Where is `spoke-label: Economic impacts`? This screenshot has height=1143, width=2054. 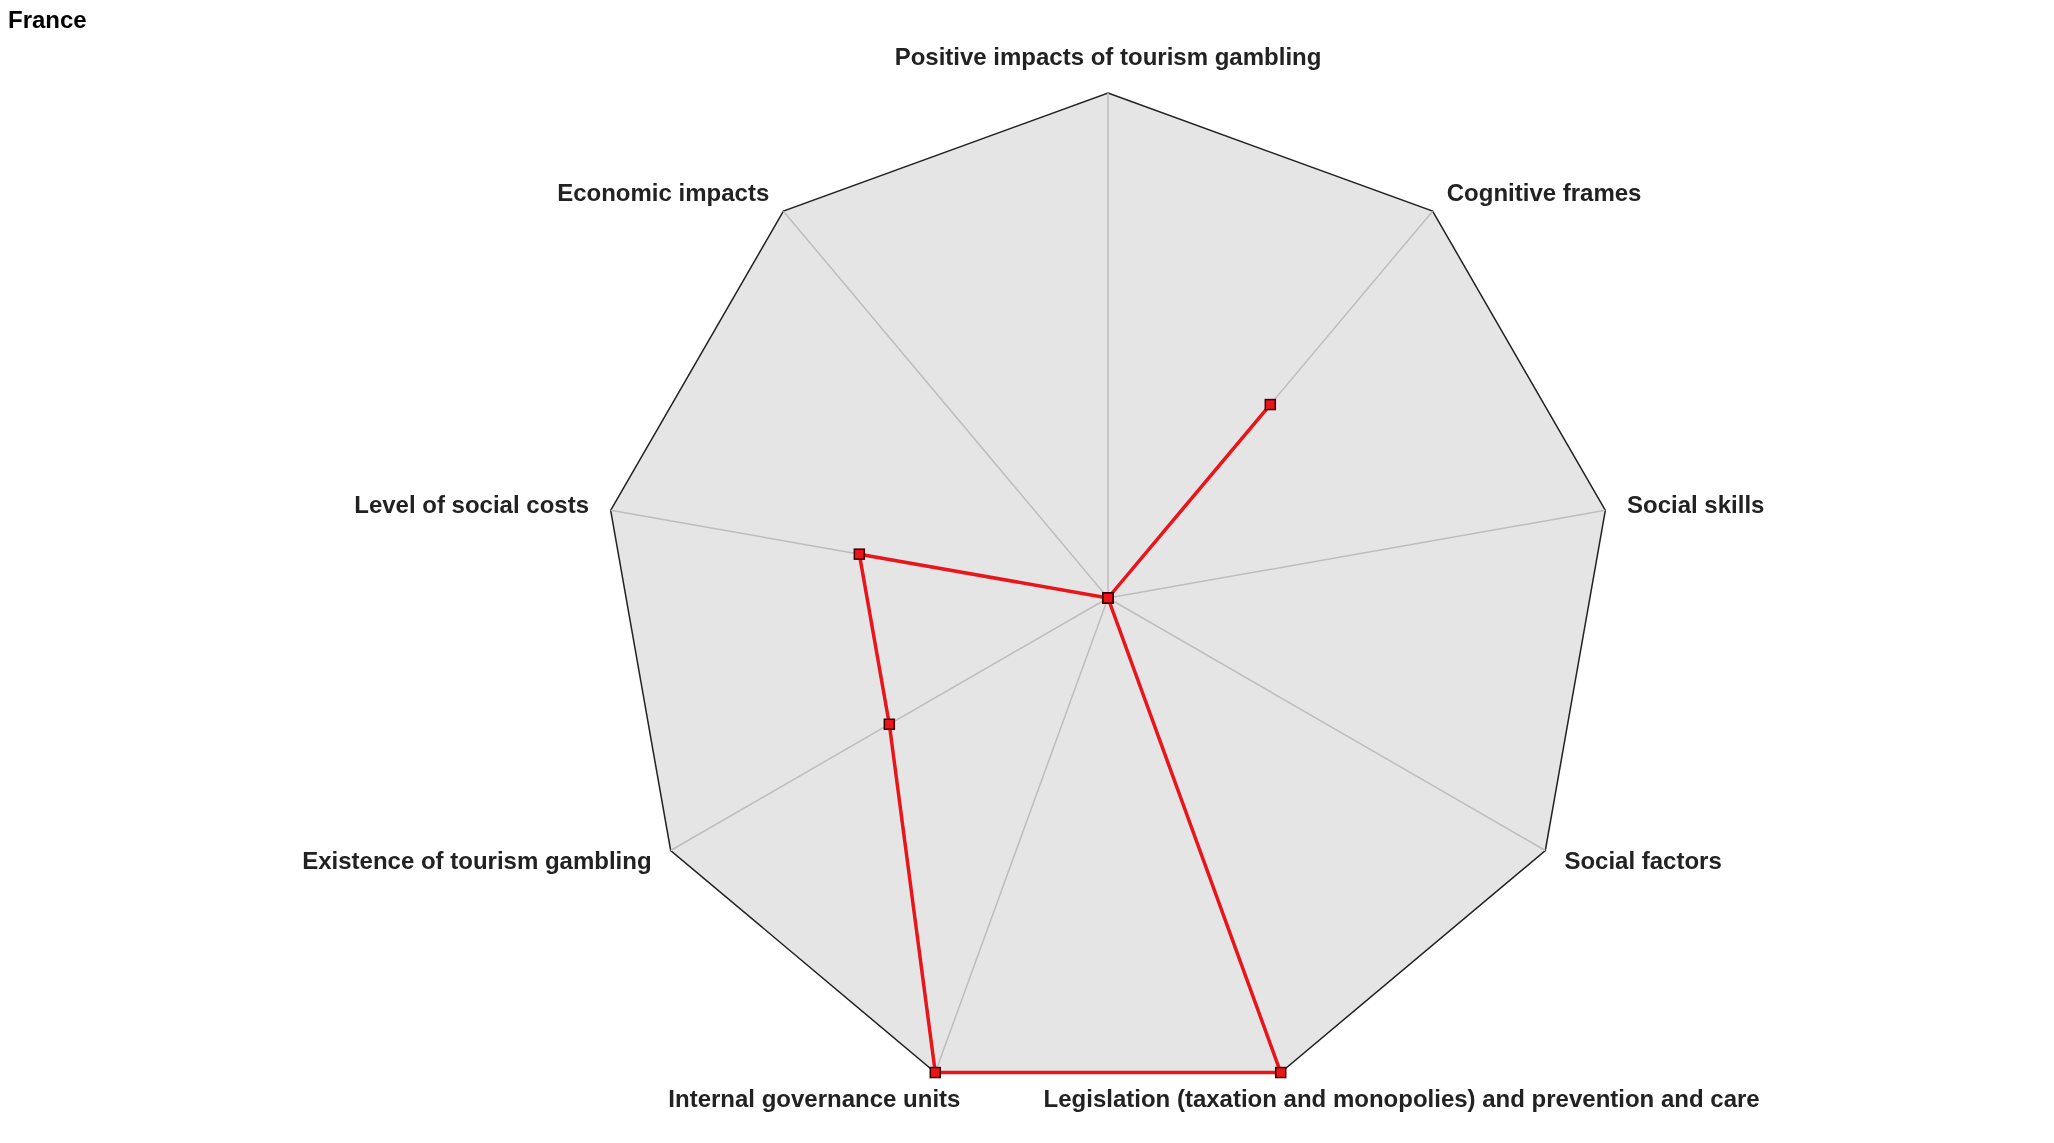 spoke-label: Economic impacts is located at coordinates (663, 193).